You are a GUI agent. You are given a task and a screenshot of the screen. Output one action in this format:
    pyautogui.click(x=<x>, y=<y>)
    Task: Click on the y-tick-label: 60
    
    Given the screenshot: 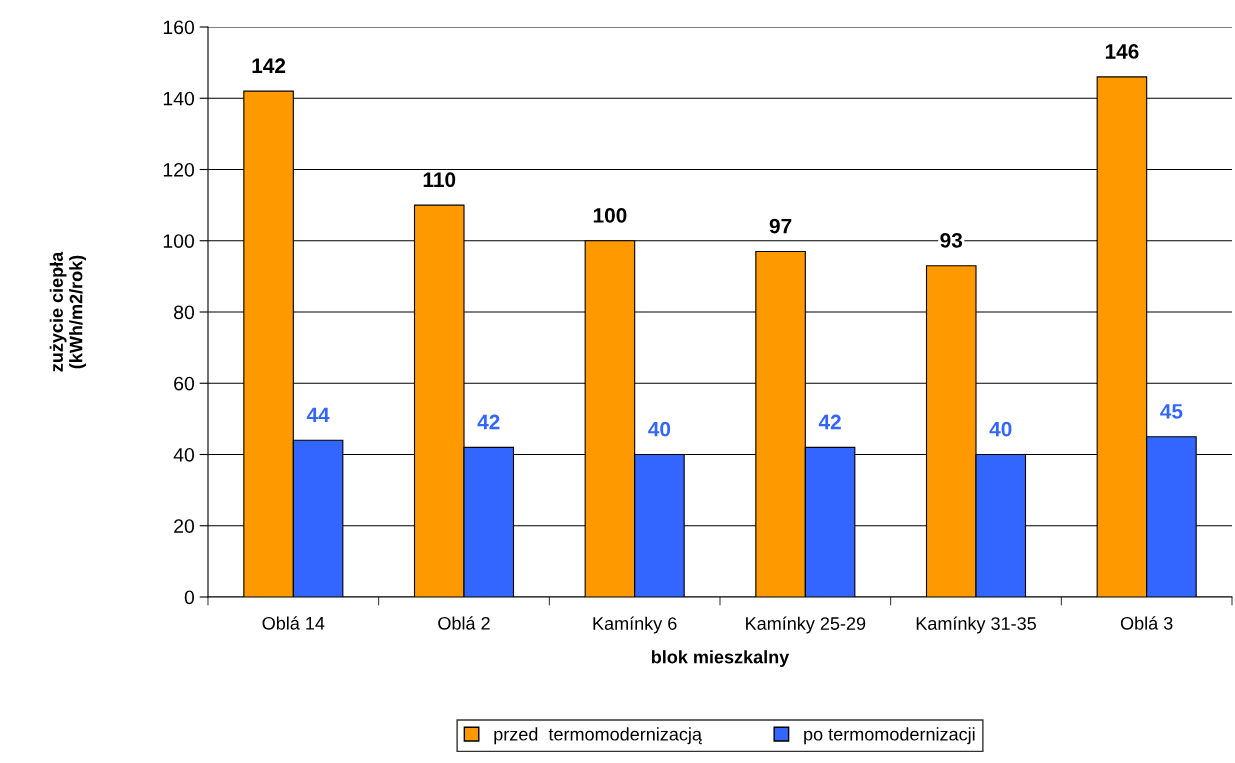 What is the action you would take?
    pyautogui.click(x=184, y=383)
    